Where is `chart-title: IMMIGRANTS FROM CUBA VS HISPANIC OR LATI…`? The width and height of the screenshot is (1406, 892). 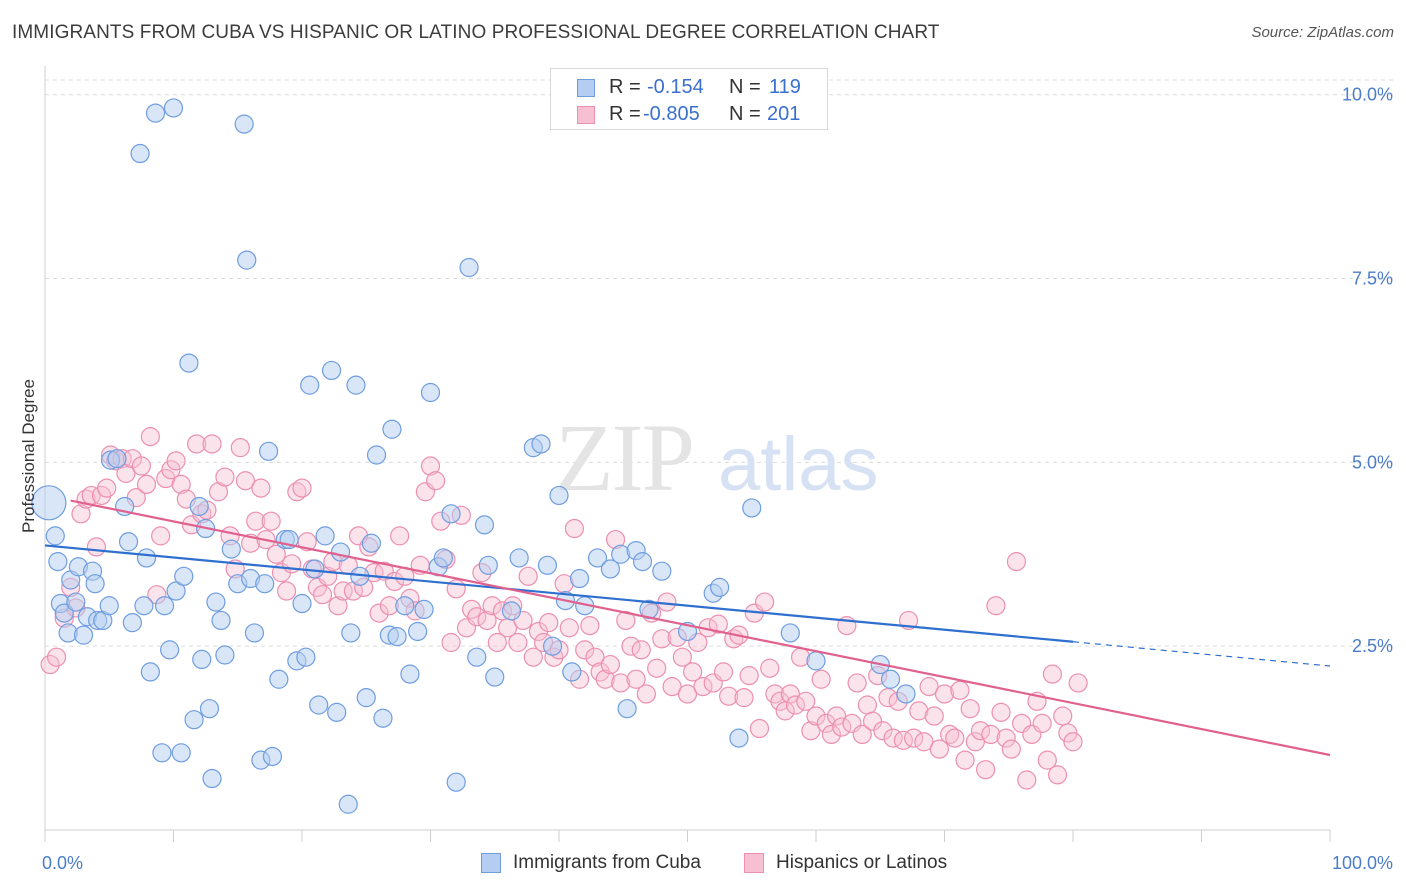
chart-title: IMMIGRANTS FROM CUBA VS HISPANIC OR LATI… is located at coordinates (476, 32).